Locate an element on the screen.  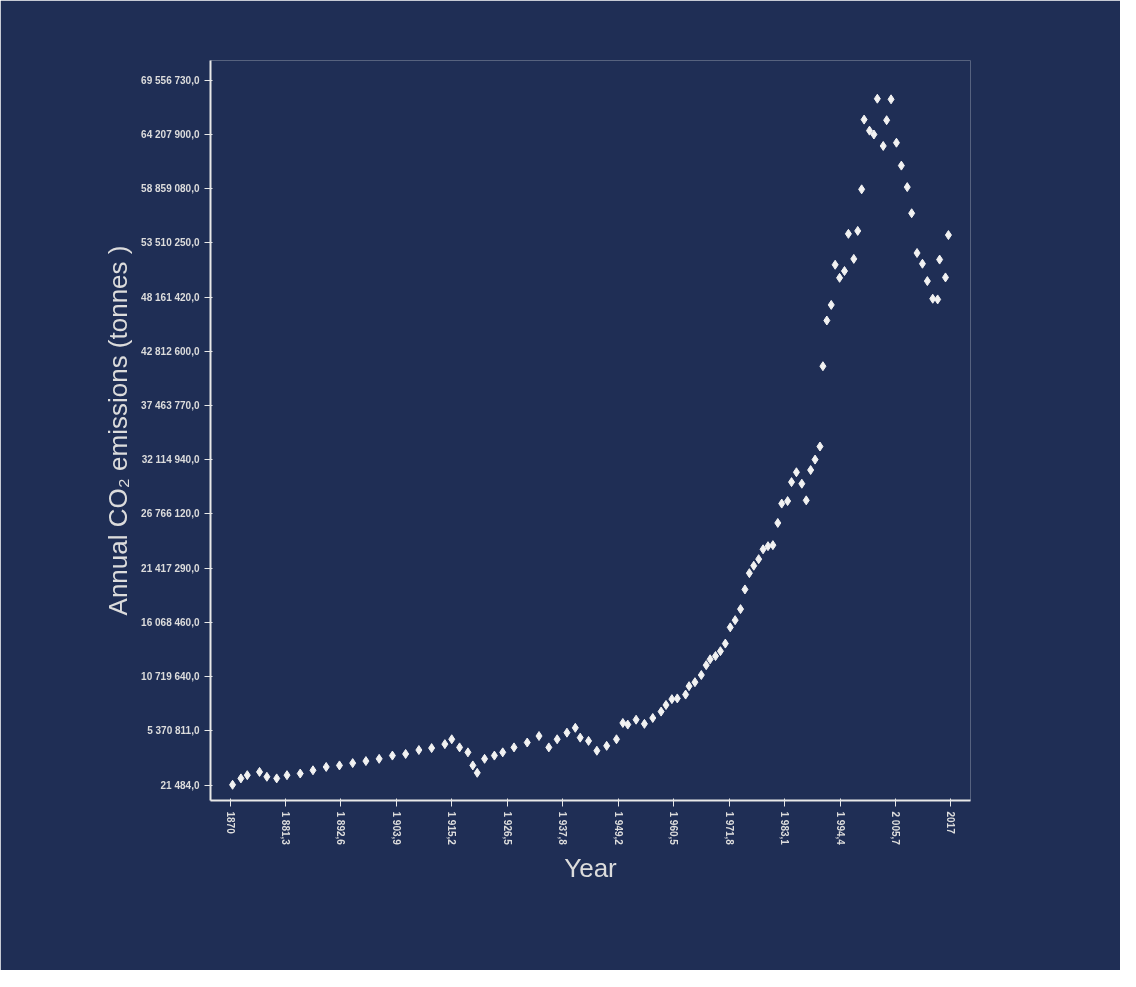
y-tick-label: 69 556 730,0 is located at coordinates (170, 80).